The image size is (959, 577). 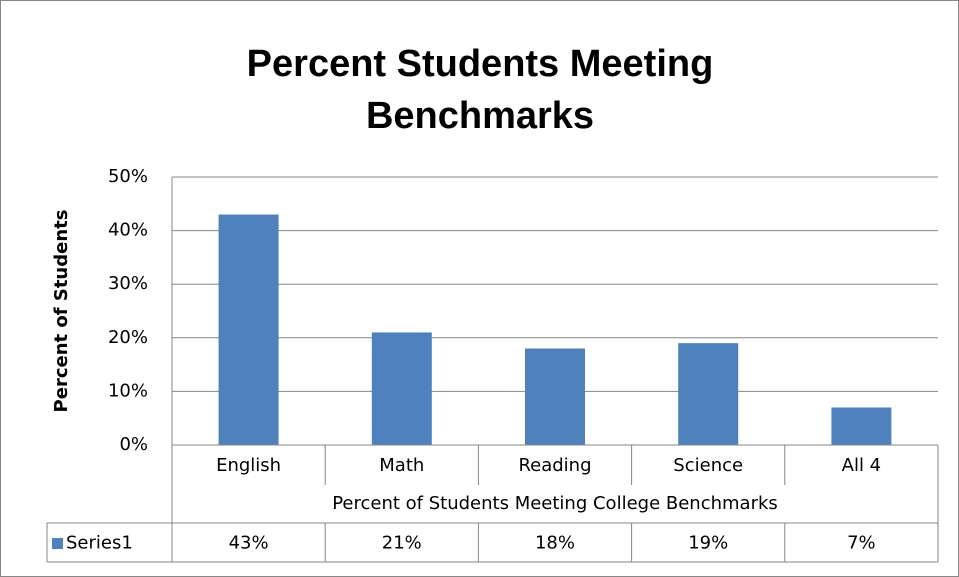 I want to click on x-tick-label: Science, so click(x=708, y=465).